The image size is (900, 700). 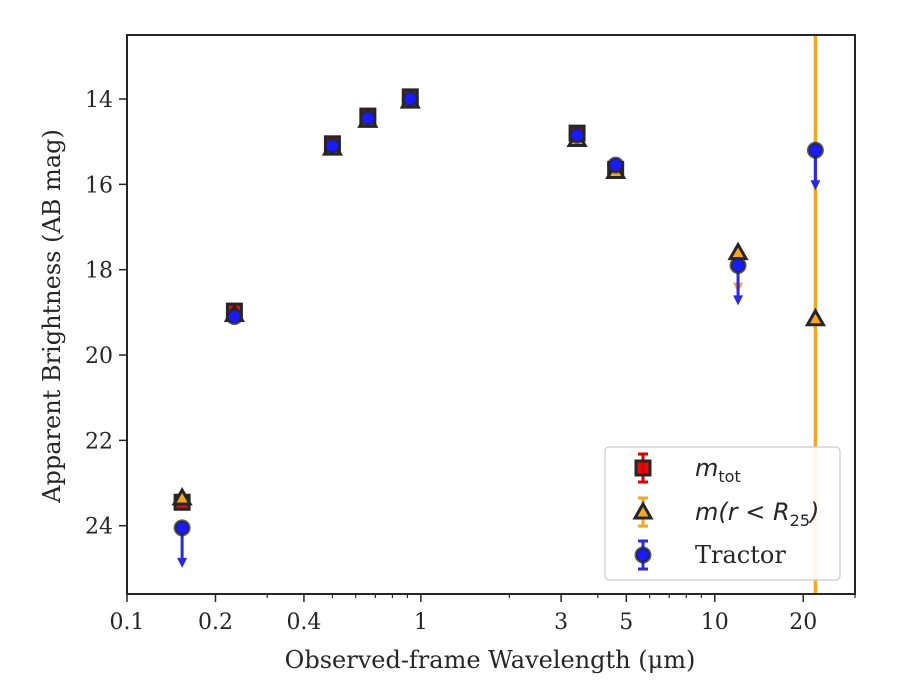 I want to click on legend-entry-0: mtot, so click(x=687, y=469).